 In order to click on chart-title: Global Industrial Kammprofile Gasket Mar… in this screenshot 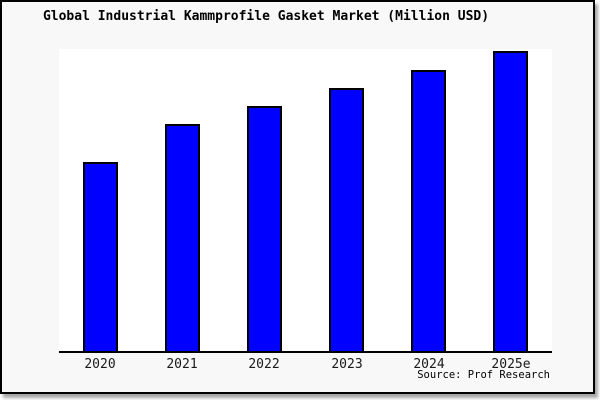, I will do `click(266, 16)`.